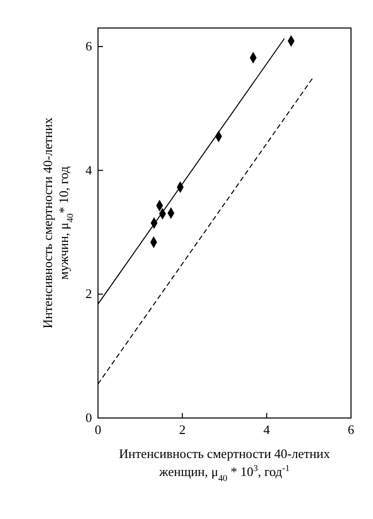 The width and height of the screenshot is (373, 519). I want to click on x-tick-label: 6, so click(351, 429).